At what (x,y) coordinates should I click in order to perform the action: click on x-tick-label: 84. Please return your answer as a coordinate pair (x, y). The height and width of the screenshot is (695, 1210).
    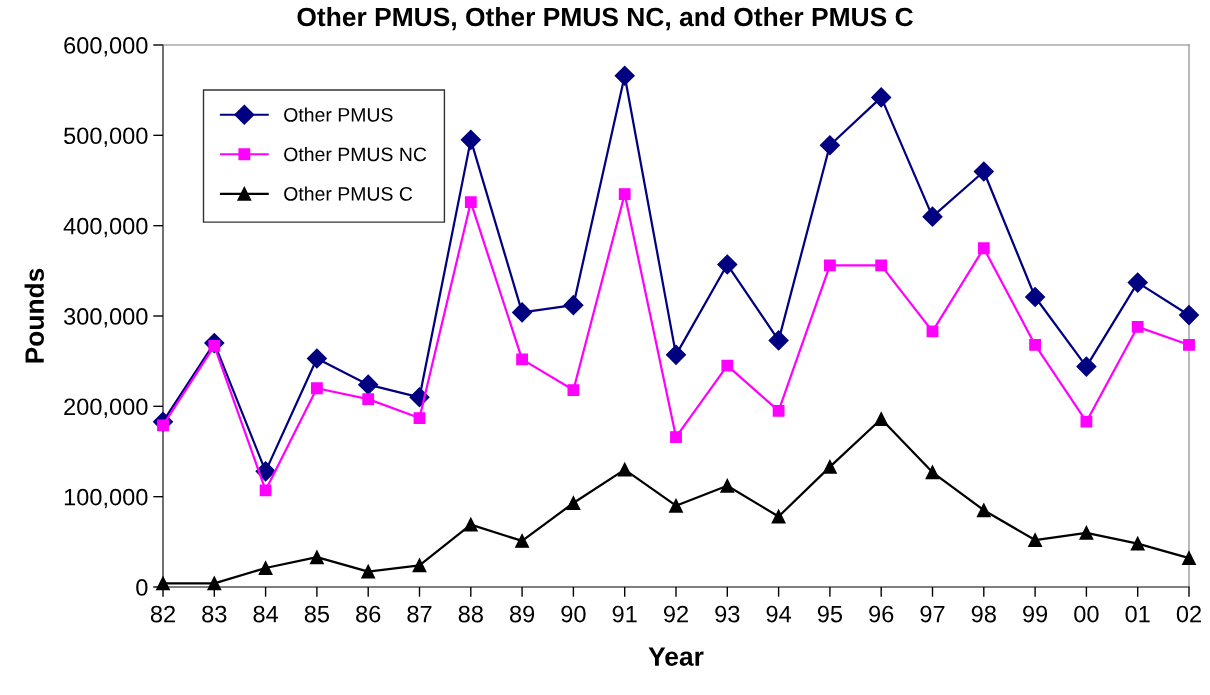
    Looking at the image, I should click on (266, 614).